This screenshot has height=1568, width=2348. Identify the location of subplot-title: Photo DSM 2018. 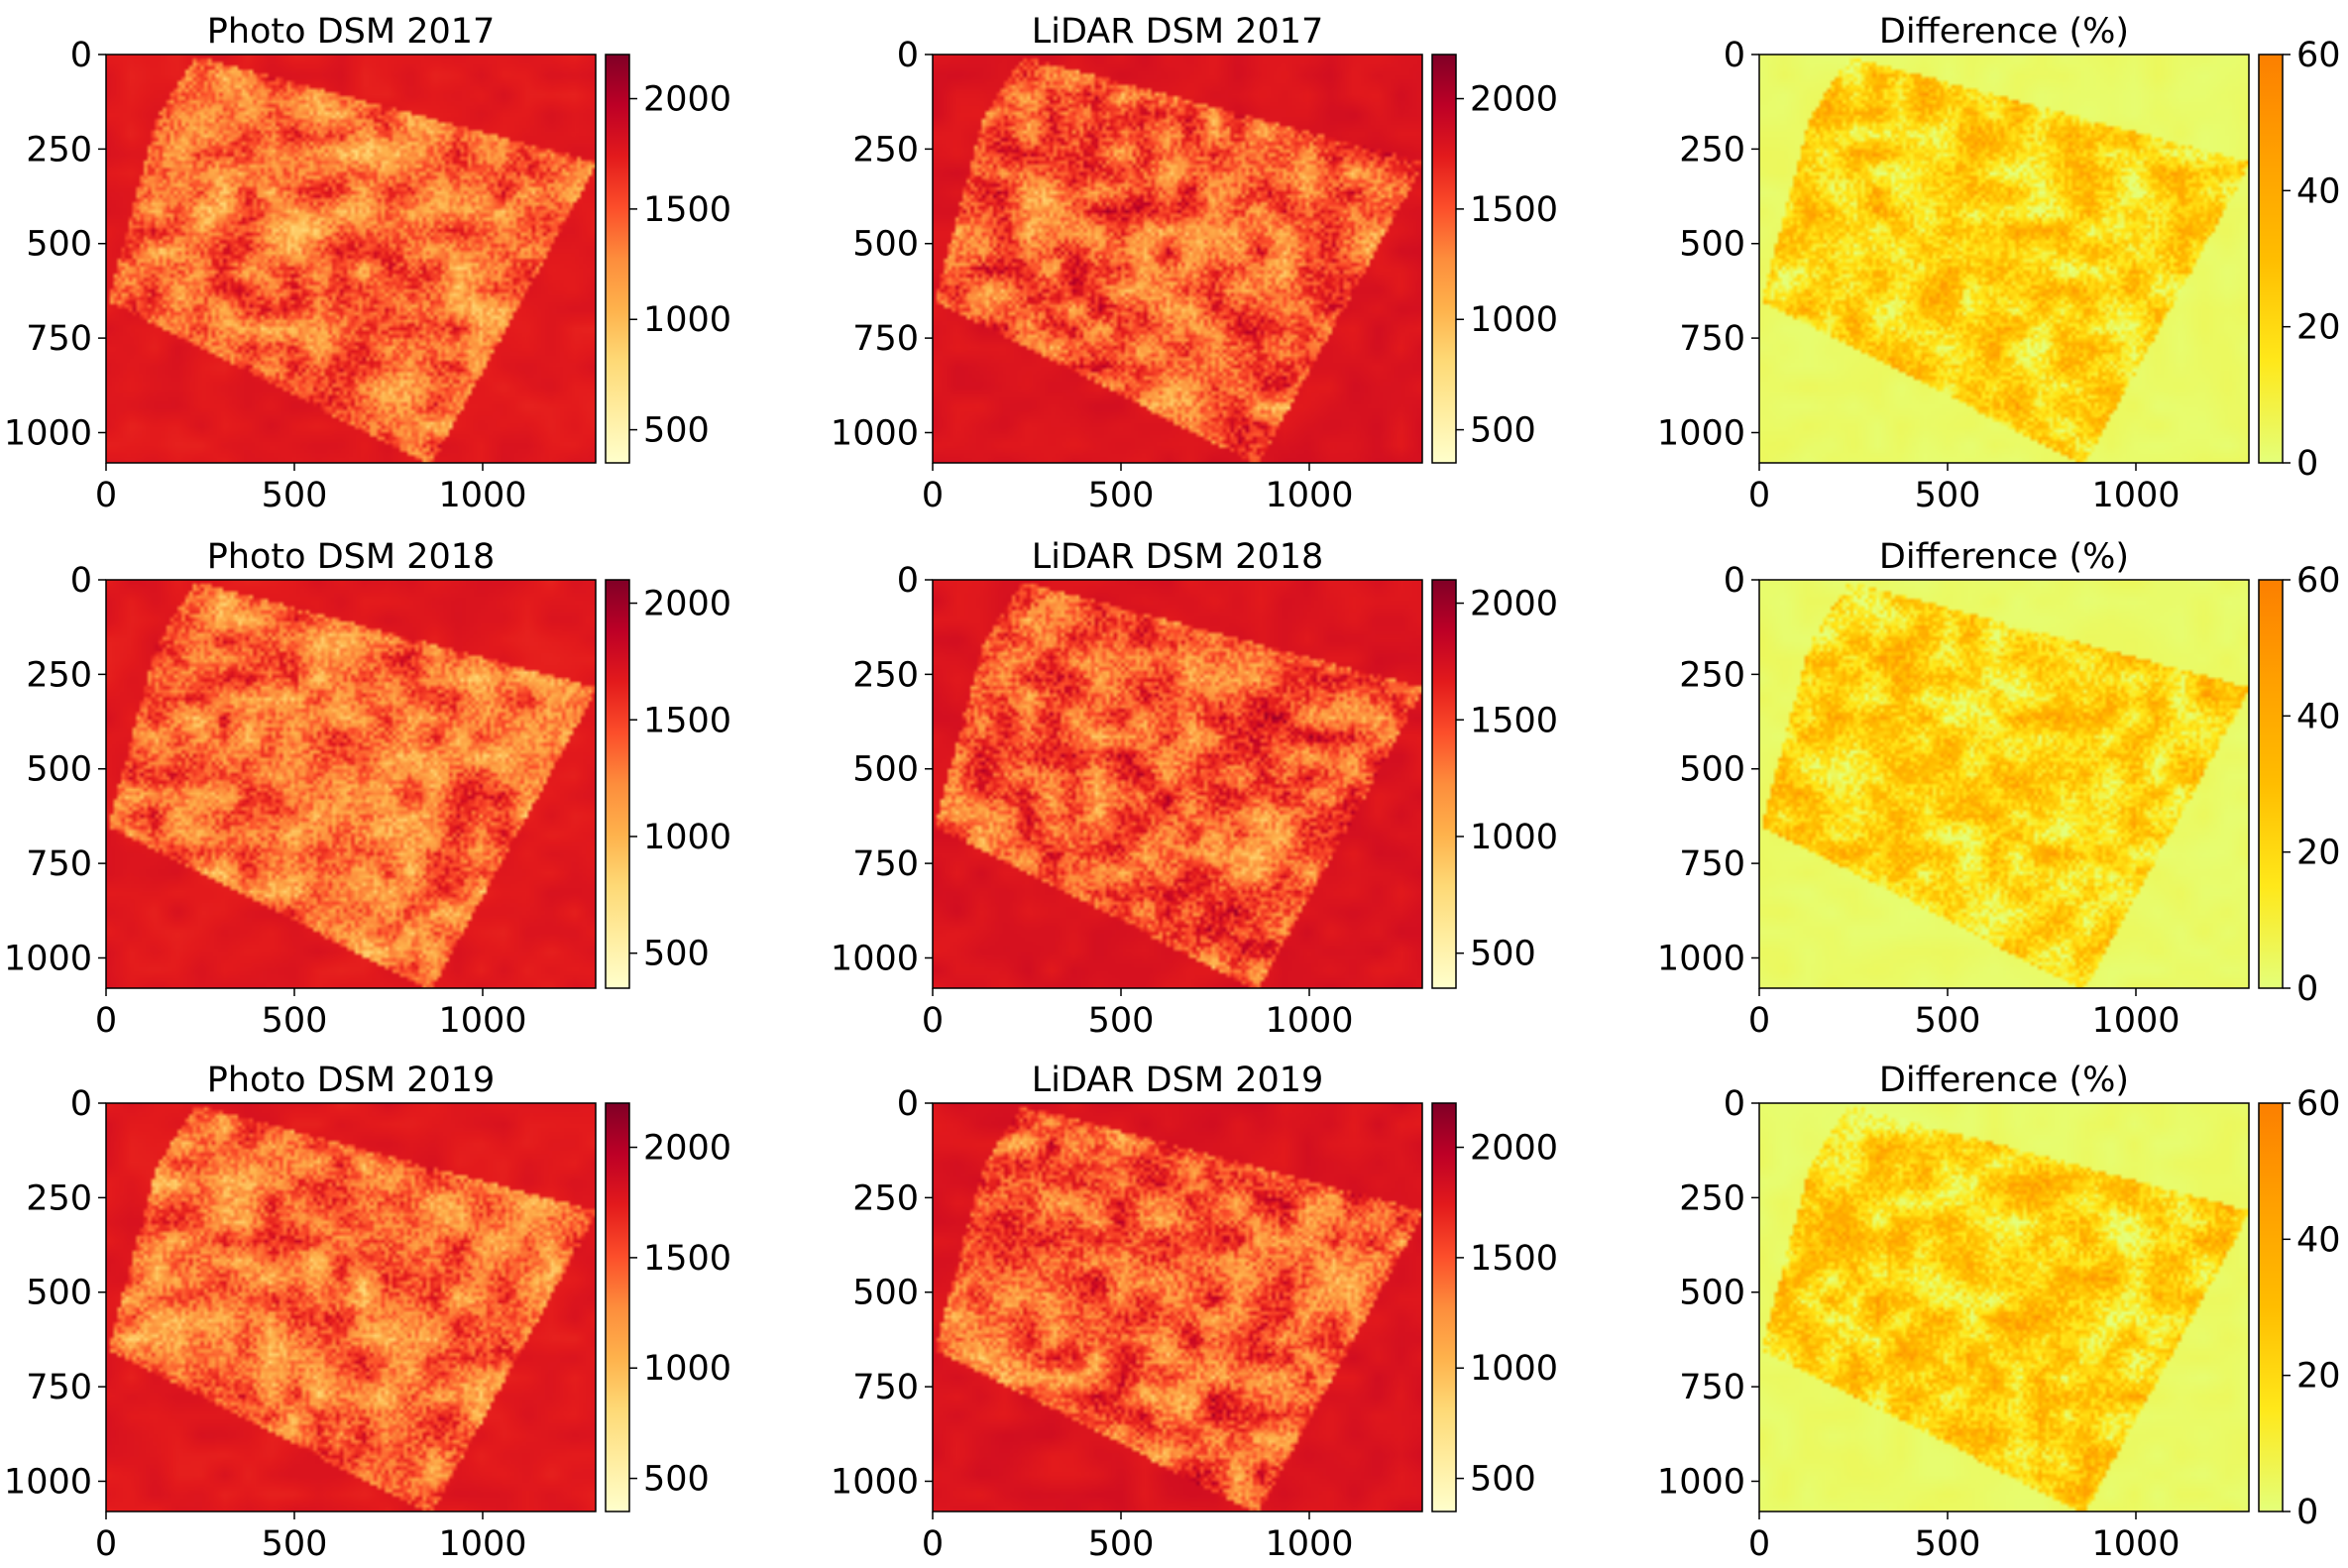
(351, 557).